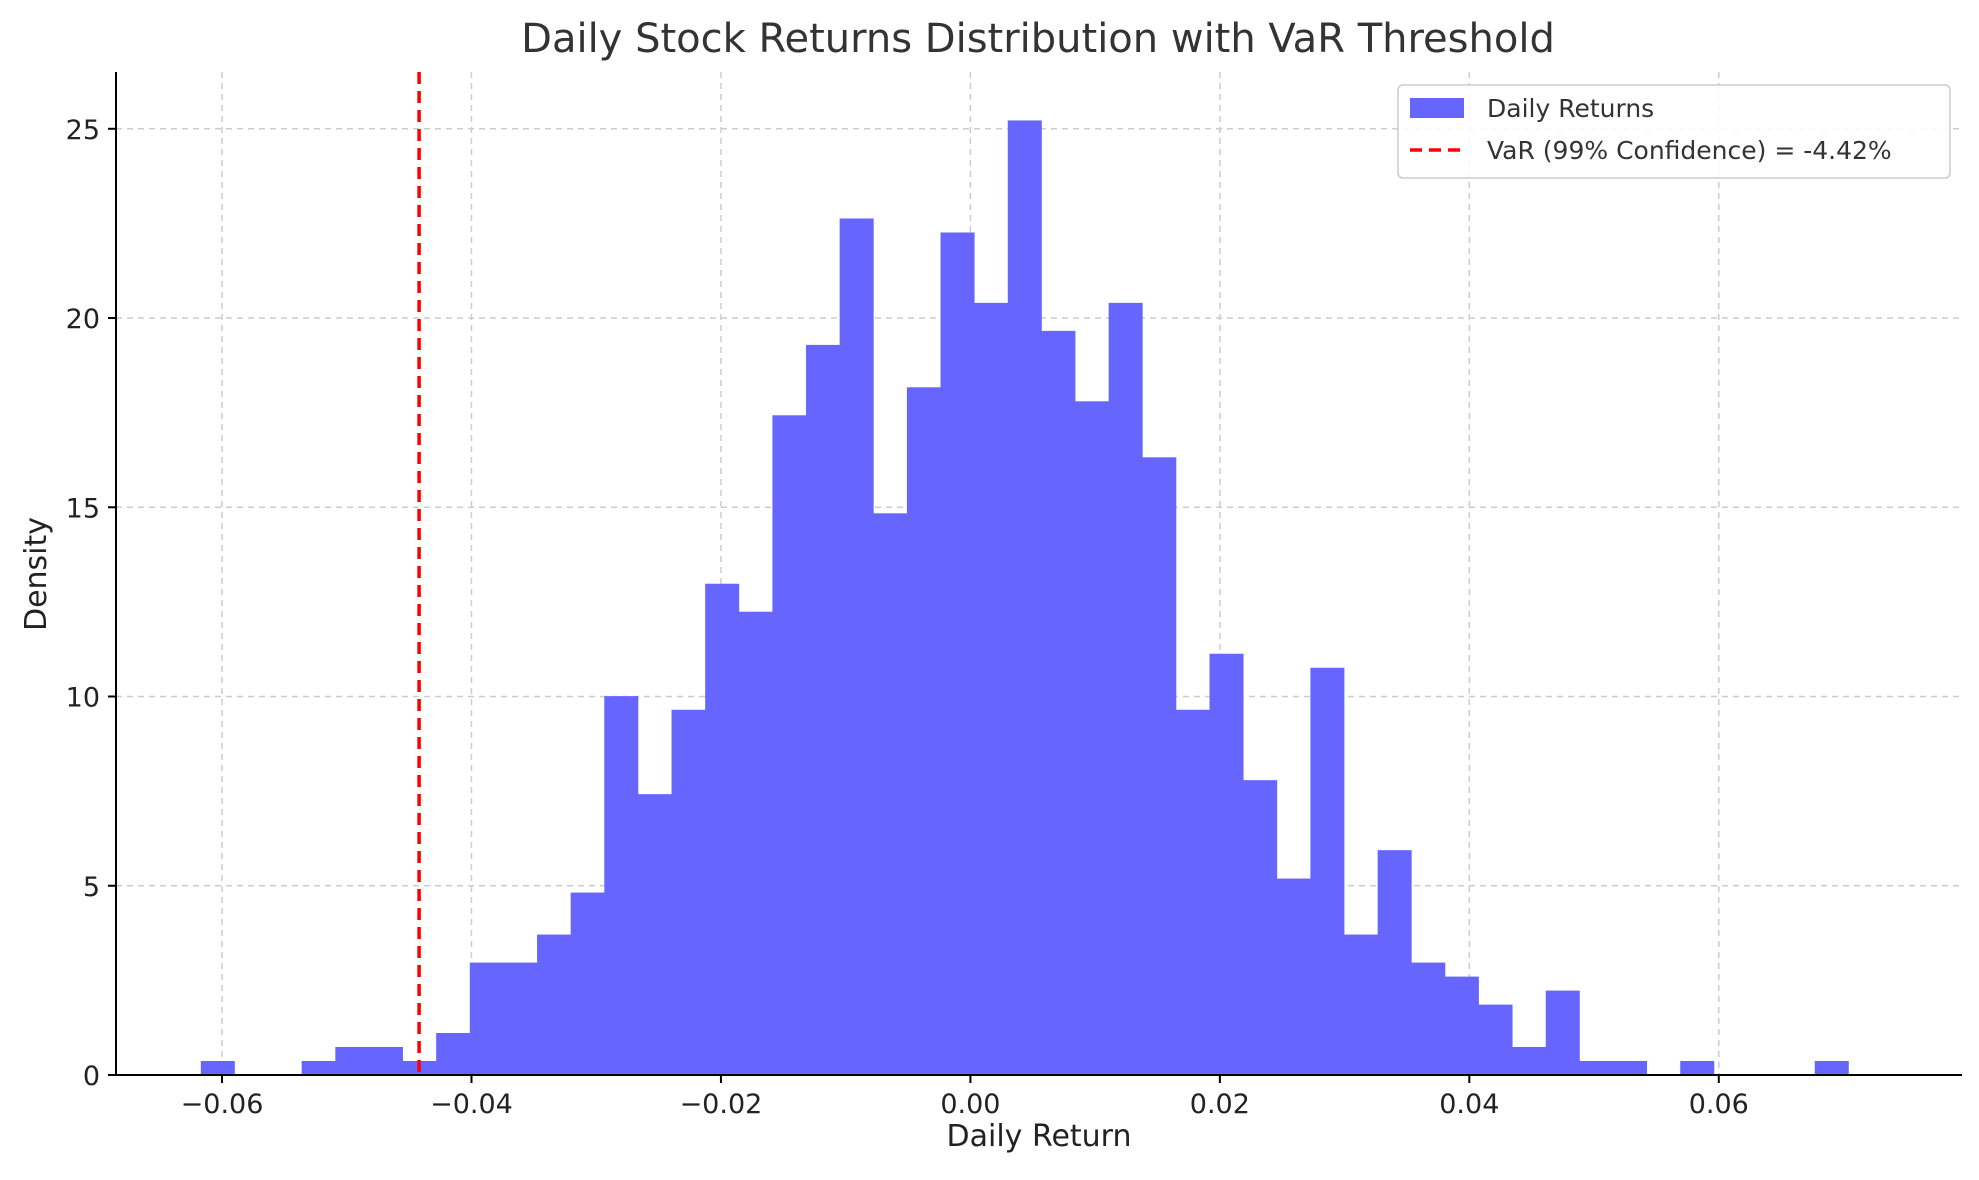 This screenshot has width=1979, height=1180. Describe the element at coordinates (471, 1104) in the screenshot. I see `x-tick-label: −0.04` at that location.